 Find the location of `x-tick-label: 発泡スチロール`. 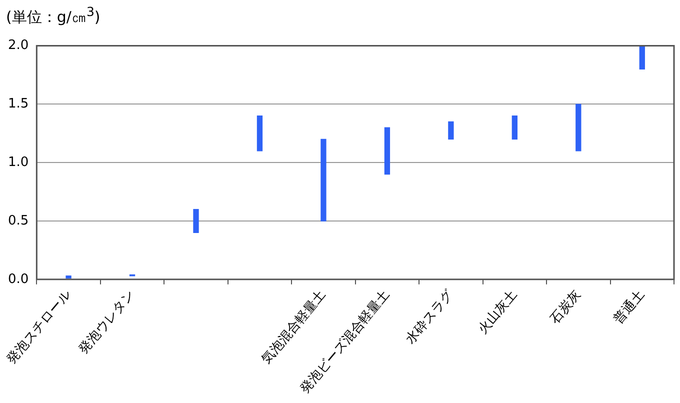

x-tick-label: 発泡スチロール is located at coordinates (39, 327).